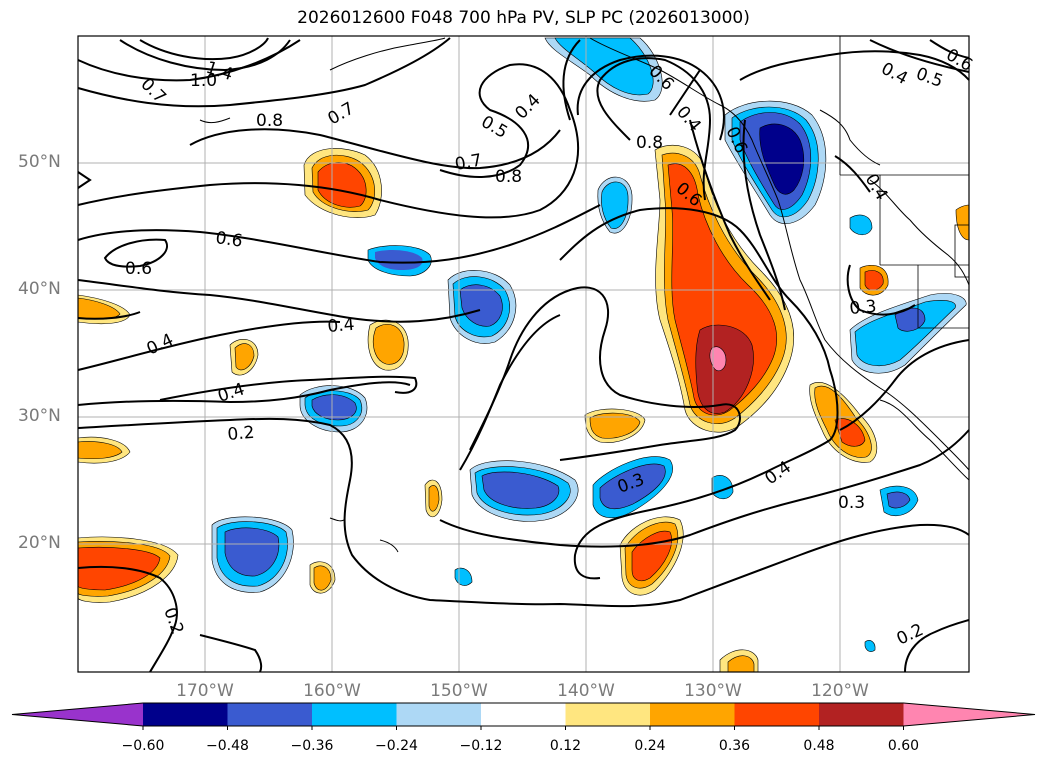 The height and width of the screenshot is (765, 1047). Describe the element at coordinates (840, 691) in the screenshot. I see `lon-label-120w: 120°W` at that location.